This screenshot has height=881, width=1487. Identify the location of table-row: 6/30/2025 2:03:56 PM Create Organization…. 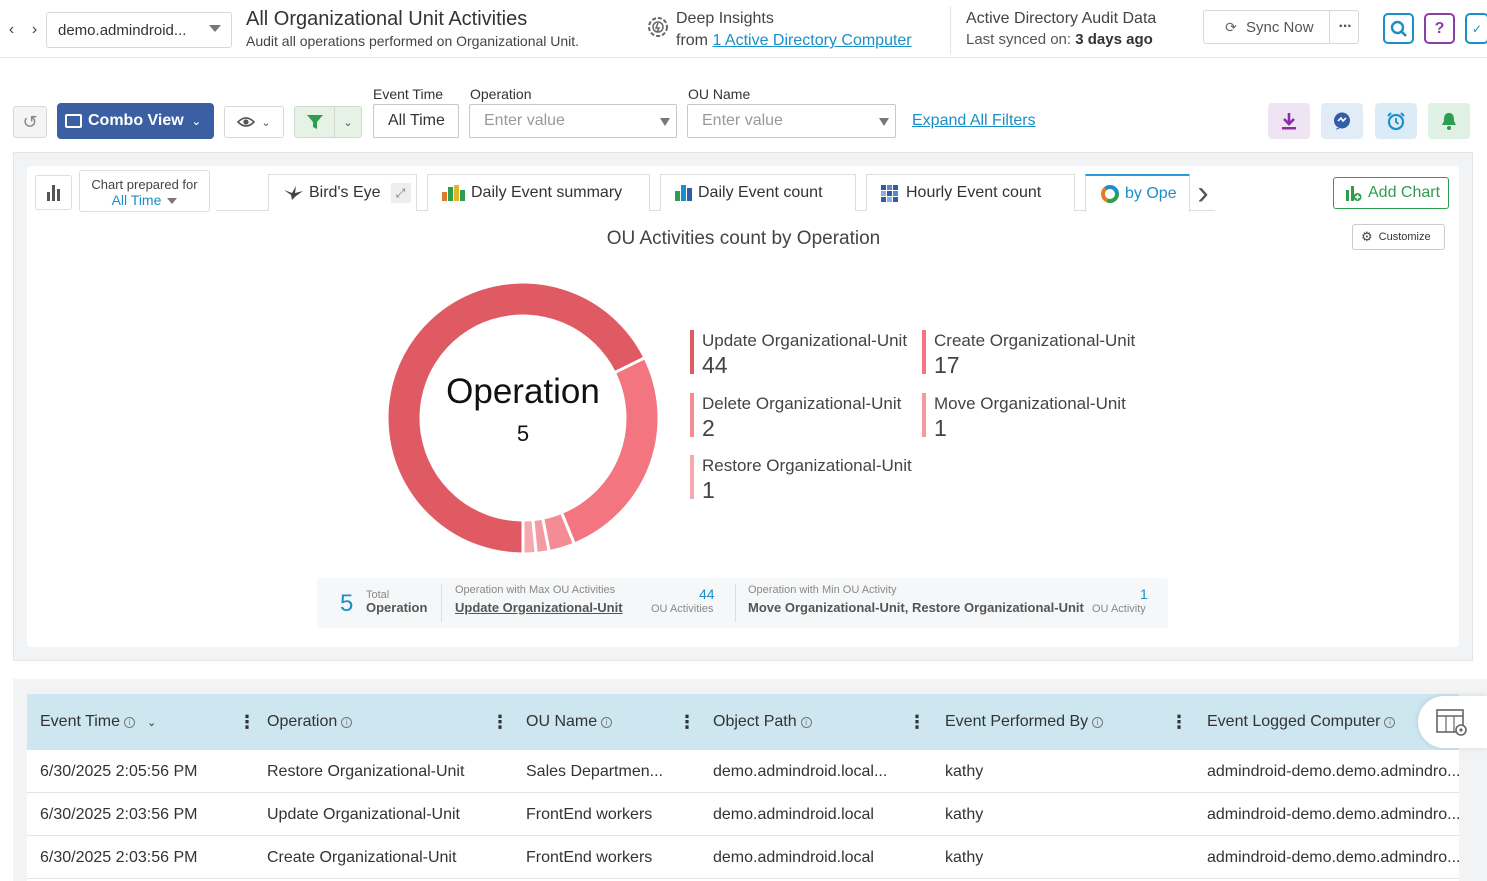
(743, 857).